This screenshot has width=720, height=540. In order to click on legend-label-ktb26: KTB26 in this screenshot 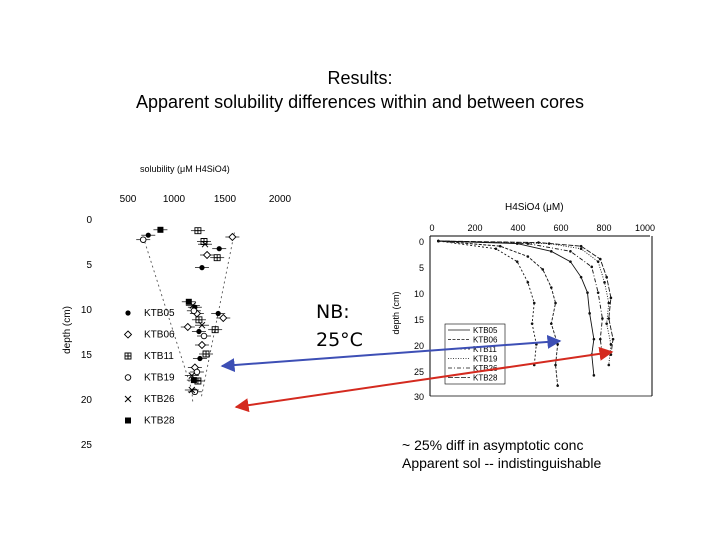, I will do `click(159, 399)`.